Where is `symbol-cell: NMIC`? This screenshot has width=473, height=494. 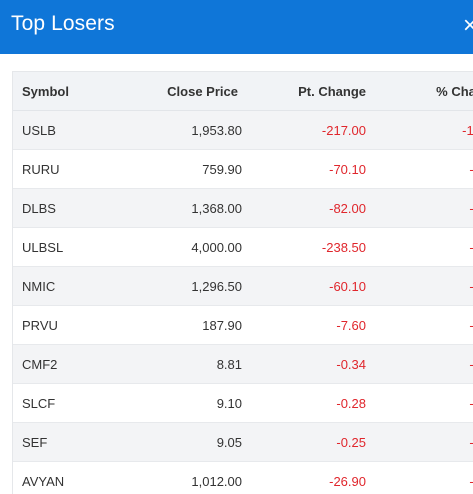
symbol-cell: NMIC is located at coordinates (67, 286).